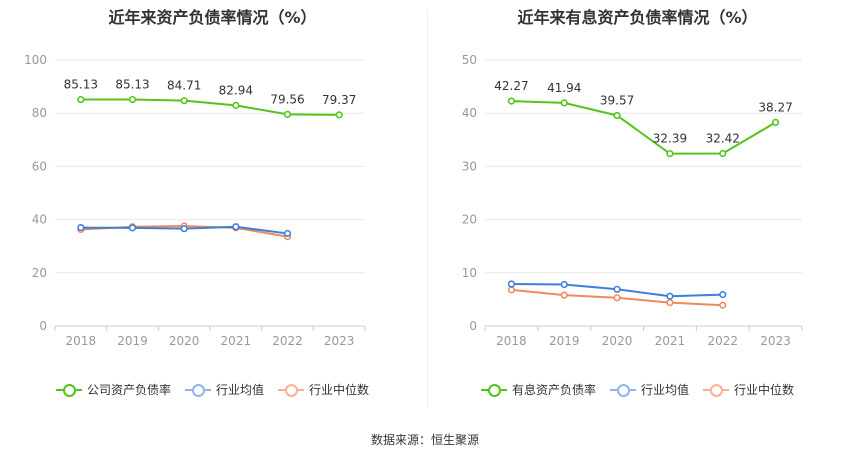 The image size is (850, 459). What do you see at coordinates (212, 17) in the screenshot?
I see `chart-title: 近年来资产负债率情况（%）` at bounding box center [212, 17].